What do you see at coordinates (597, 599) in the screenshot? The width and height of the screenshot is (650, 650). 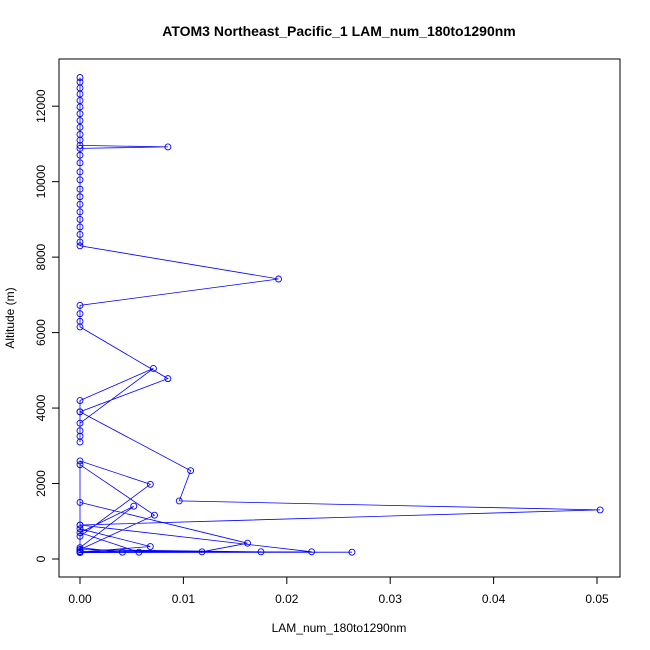 I see `x-tick-label: 0.05` at bounding box center [597, 599].